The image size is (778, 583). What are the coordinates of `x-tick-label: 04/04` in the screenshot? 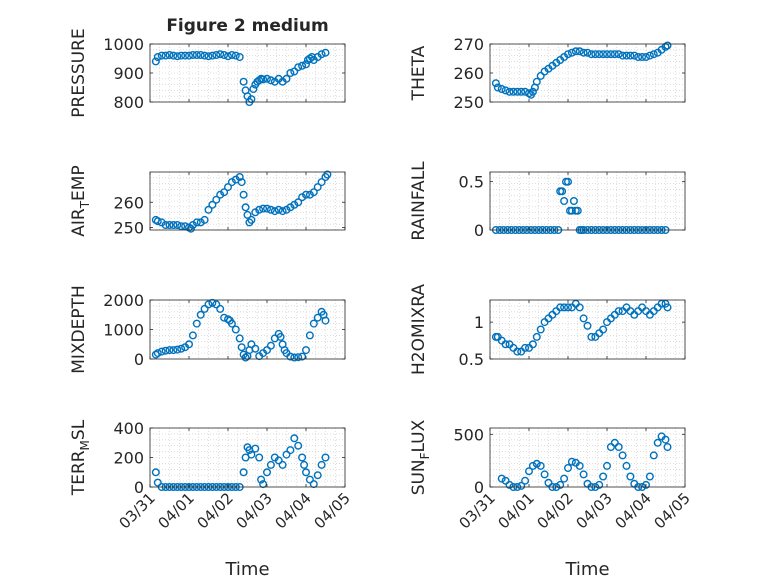 It's located at (633, 510).